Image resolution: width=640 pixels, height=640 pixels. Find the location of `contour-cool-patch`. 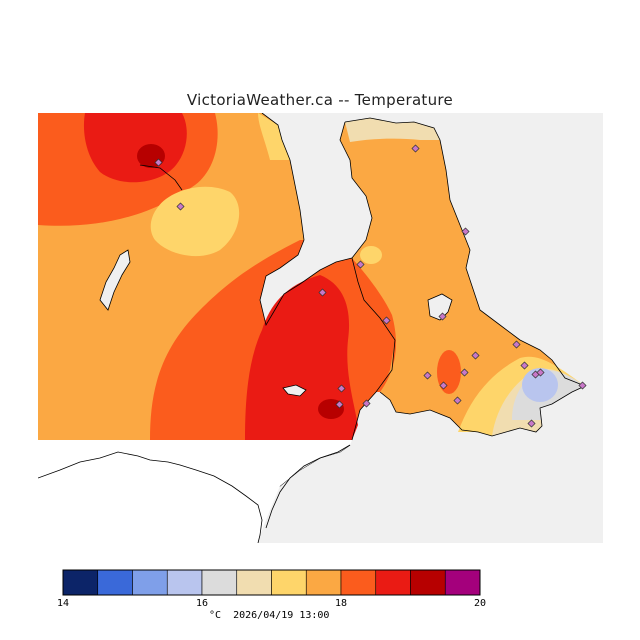

contour-cool-patch is located at coordinates (195, 221).